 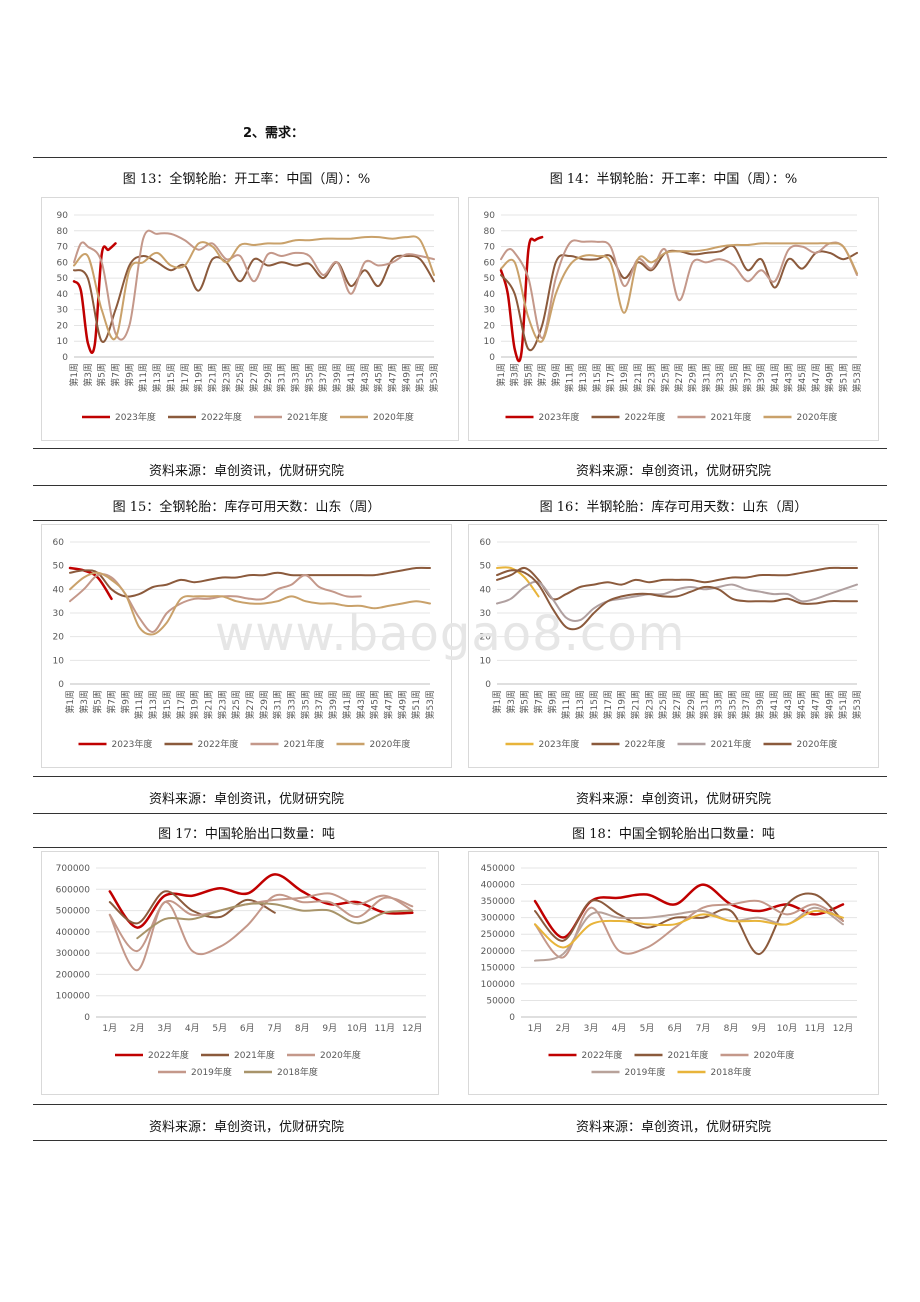 What do you see at coordinates (512, 1018) in the screenshot?
I see `y-tick-label: 0` at bounding box center [512, 1018].